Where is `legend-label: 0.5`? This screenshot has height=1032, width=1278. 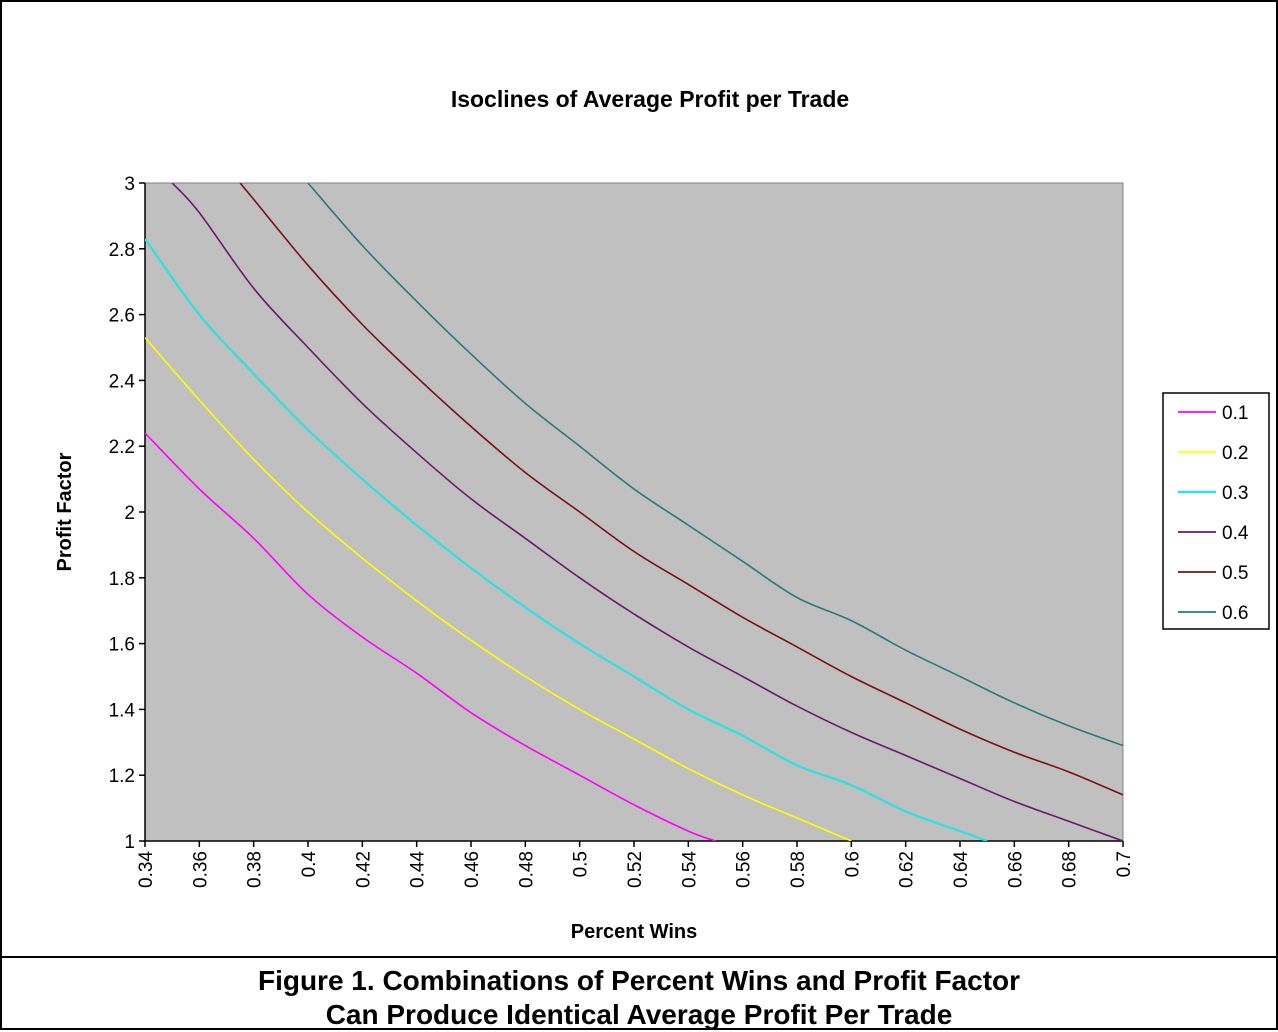
legend-label: 0.5 is located at coordinates (1235, 573).